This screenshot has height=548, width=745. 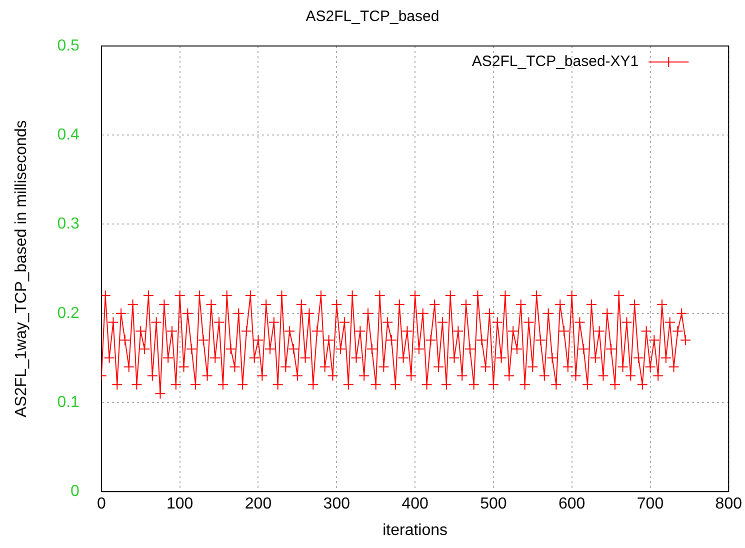 I want to click on y-tick-label: 0.5, so click(x=68, y=45).